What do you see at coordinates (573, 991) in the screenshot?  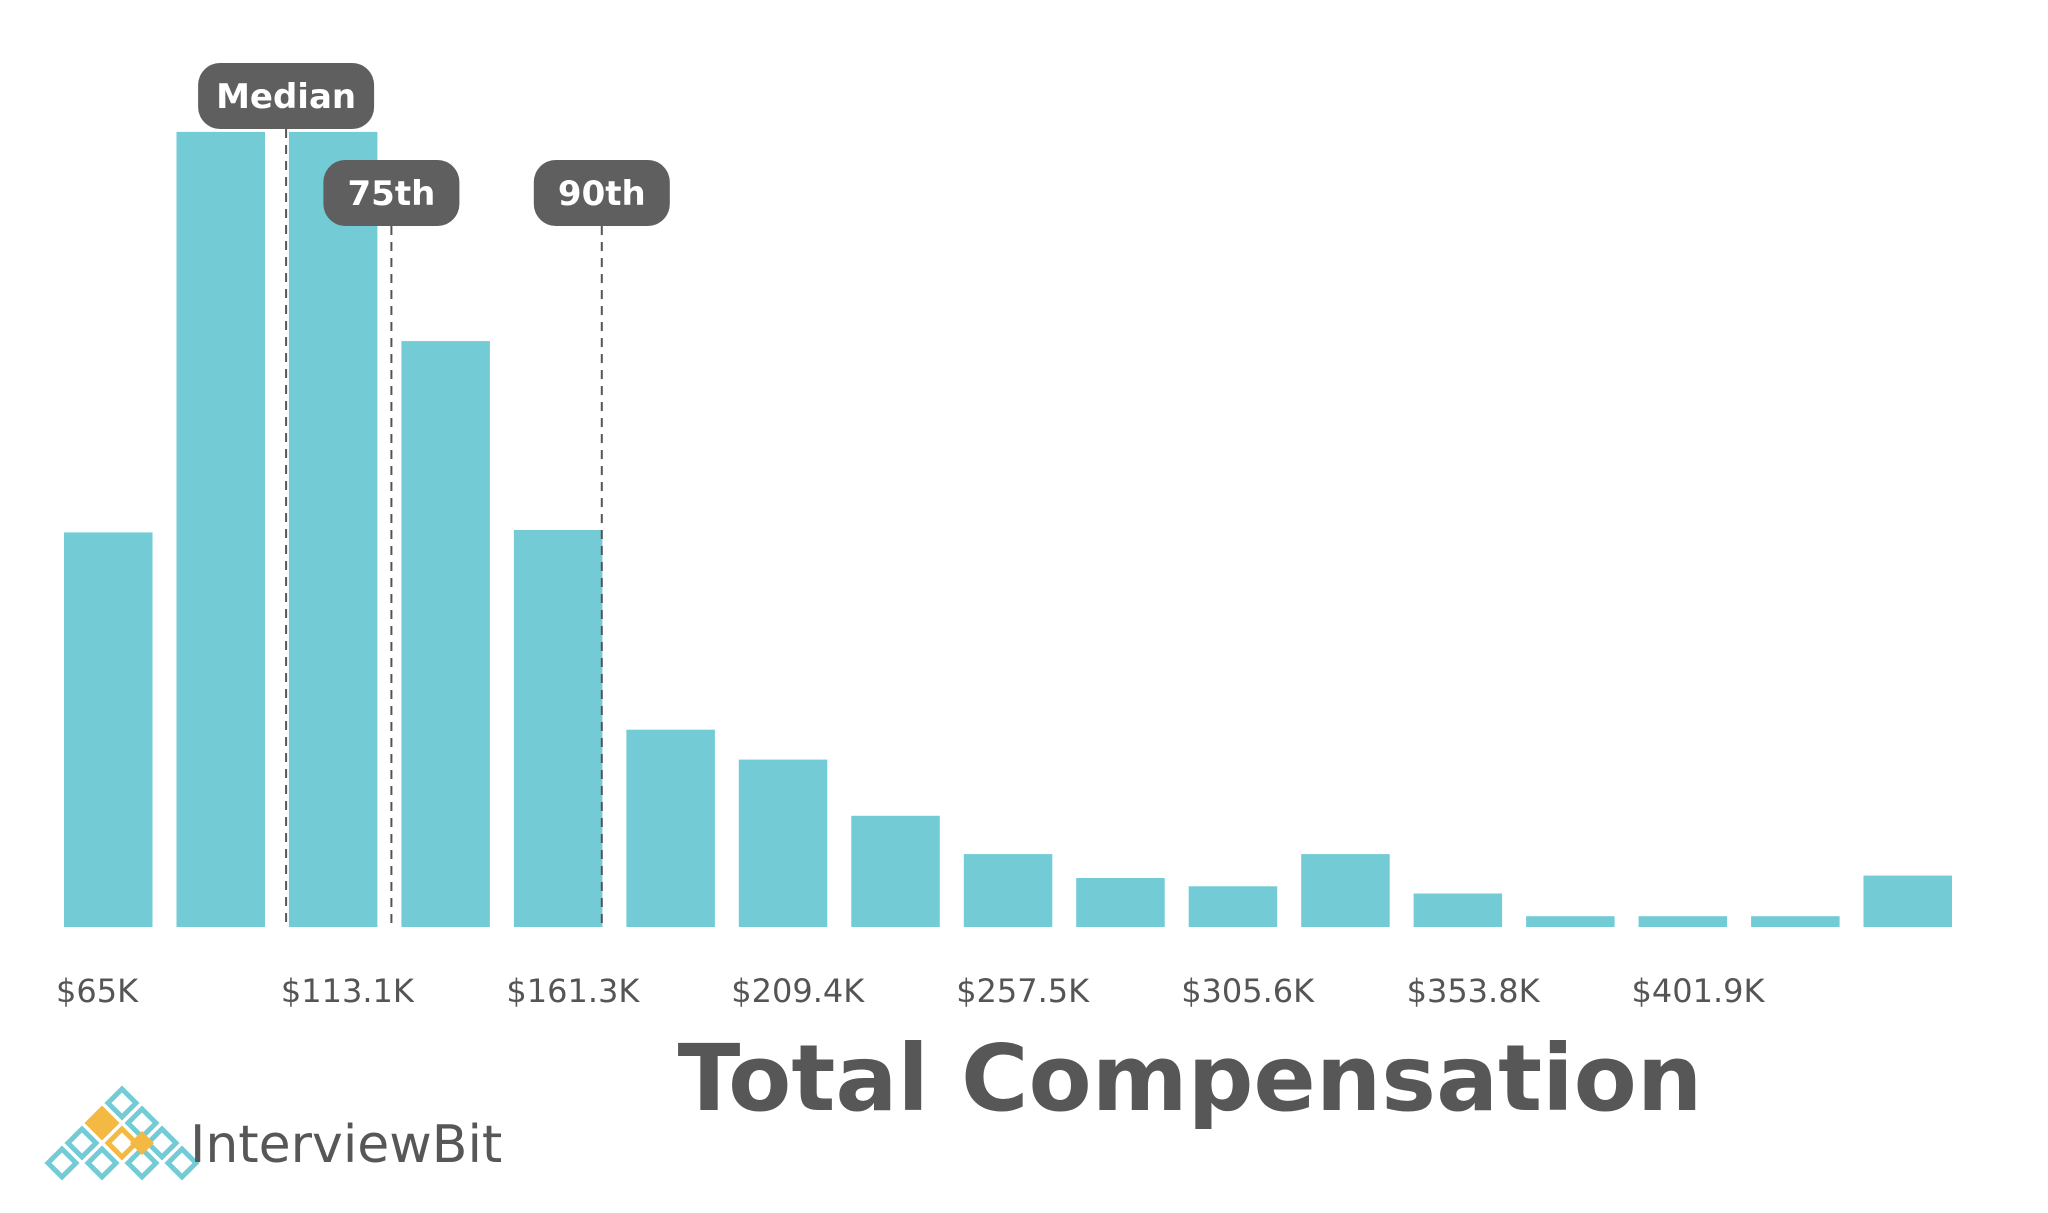 I see `x-tick-label: $161.3K` at bounding box center [573, 991].